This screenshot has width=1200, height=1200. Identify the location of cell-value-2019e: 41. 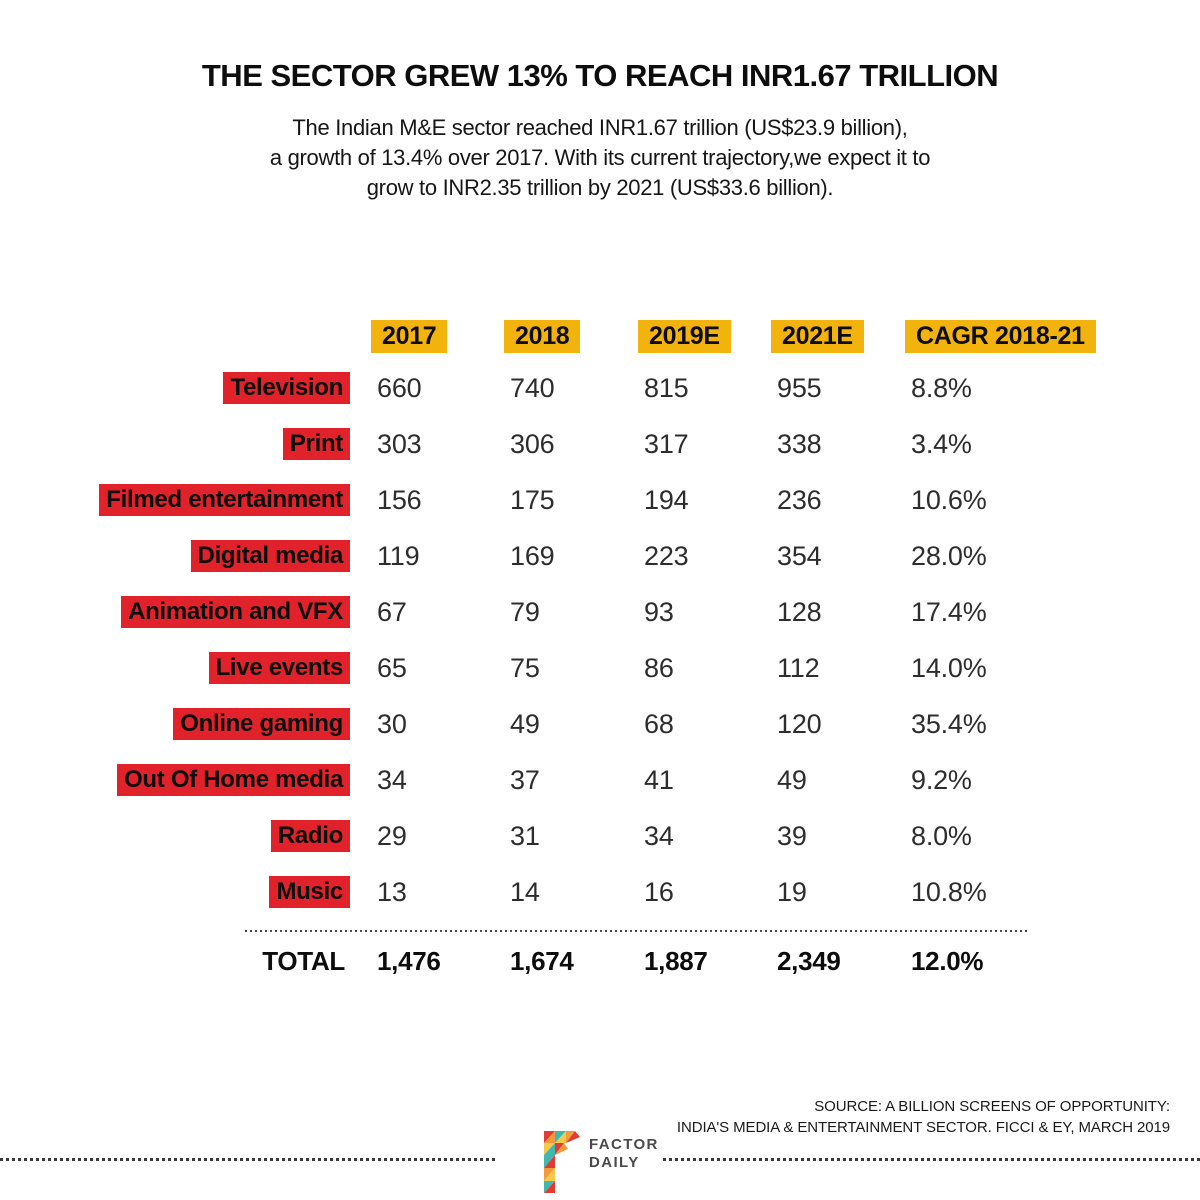
(659, 779).